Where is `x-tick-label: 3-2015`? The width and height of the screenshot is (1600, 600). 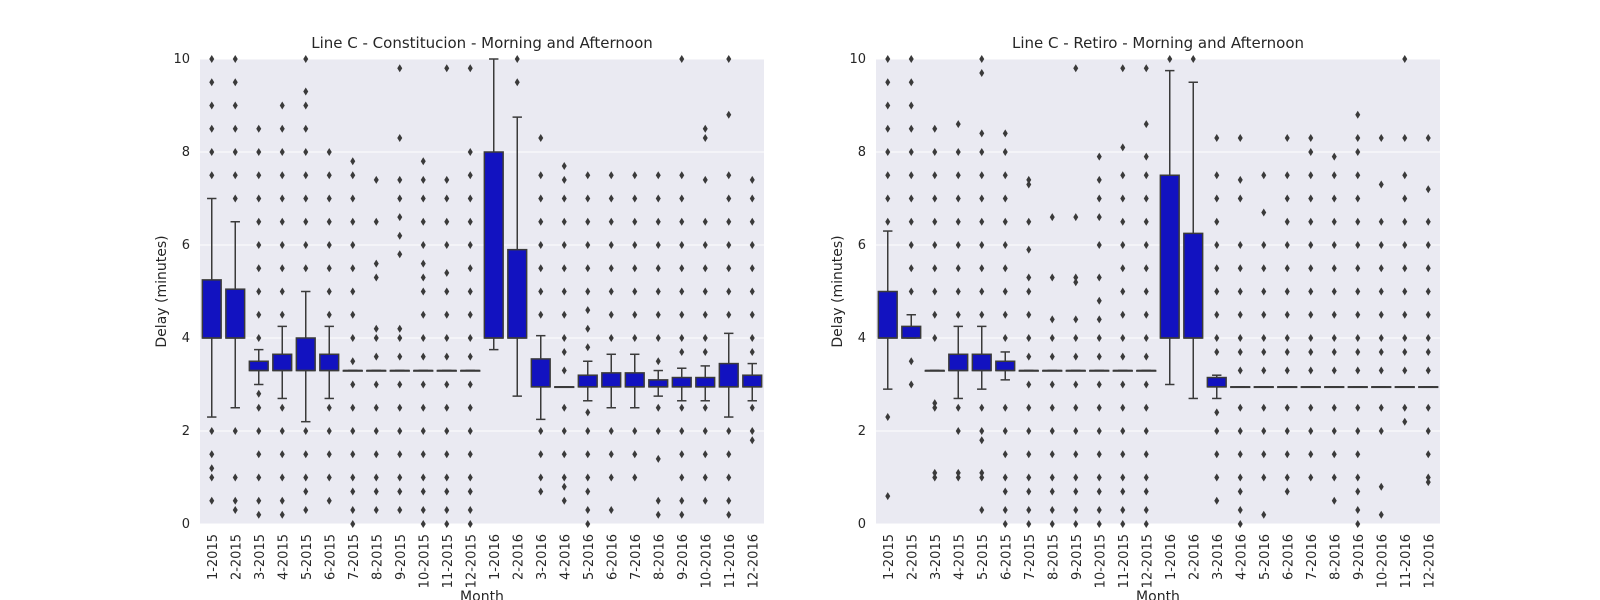
x-tick-label: 3-2015 is located at coordinates (936, 557).